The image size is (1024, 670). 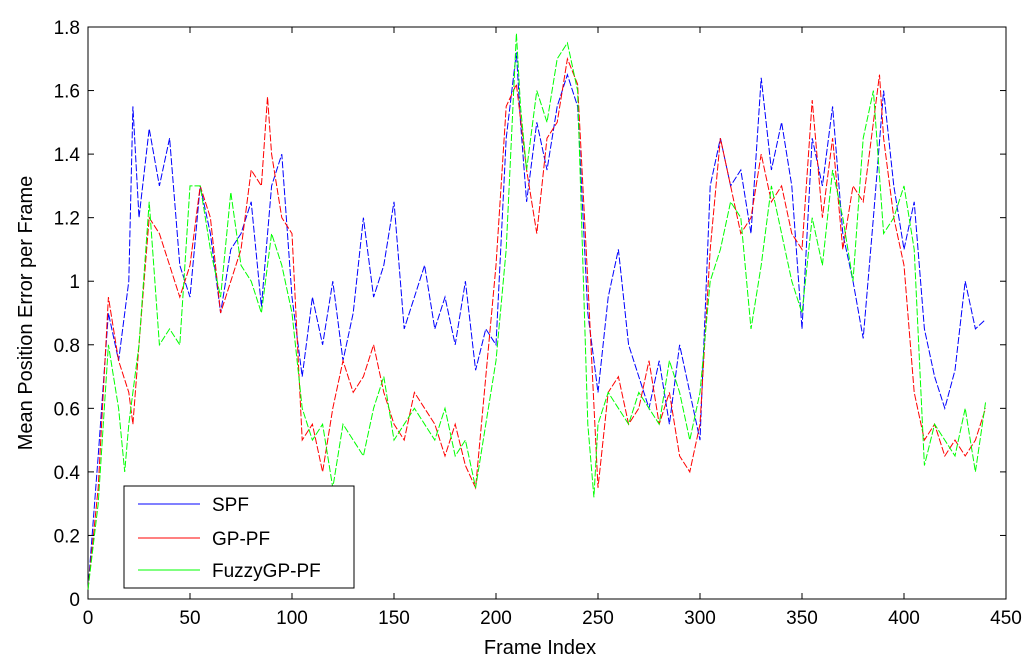 I want to click on x-tick-label: 100, so click(x=292, y=618).